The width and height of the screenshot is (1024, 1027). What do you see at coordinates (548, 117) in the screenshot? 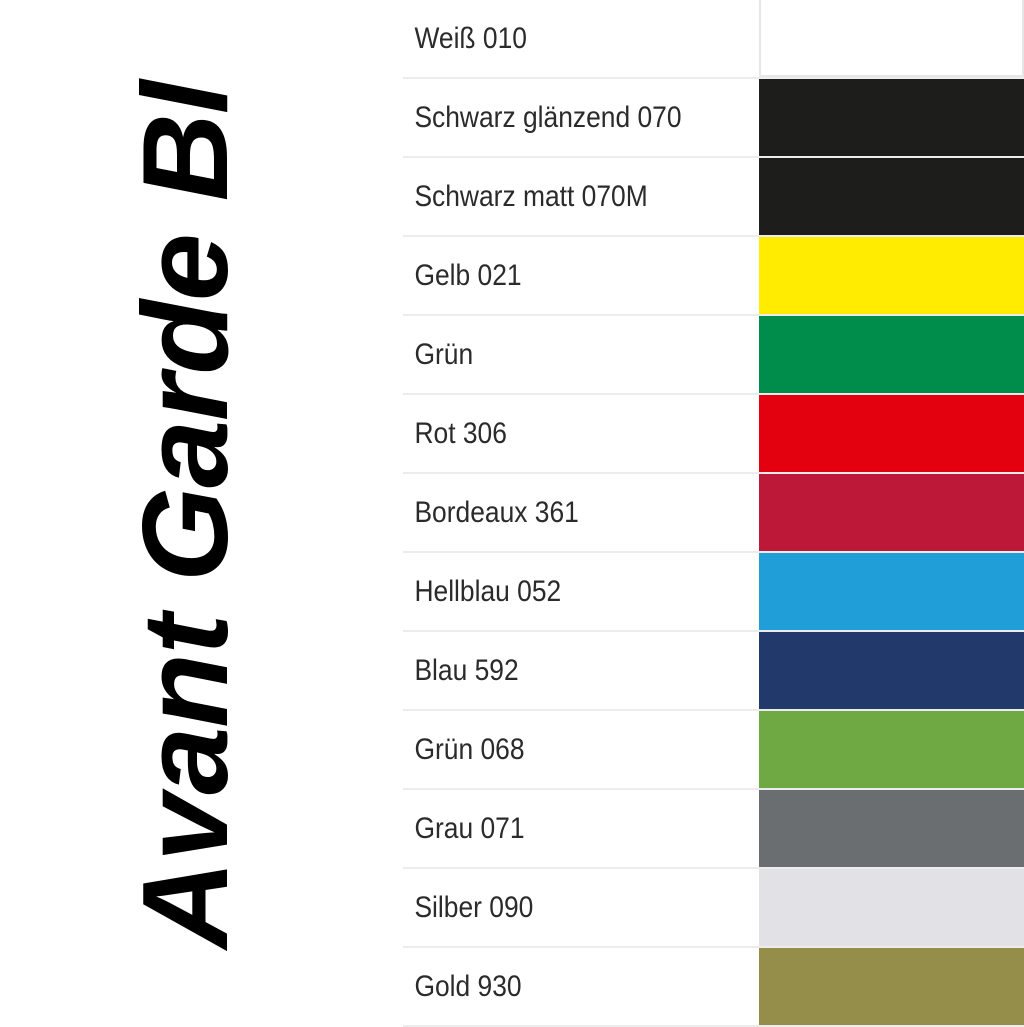
I see `color-label: Schwarz glänzend 070` at bounding box center [548, 117].